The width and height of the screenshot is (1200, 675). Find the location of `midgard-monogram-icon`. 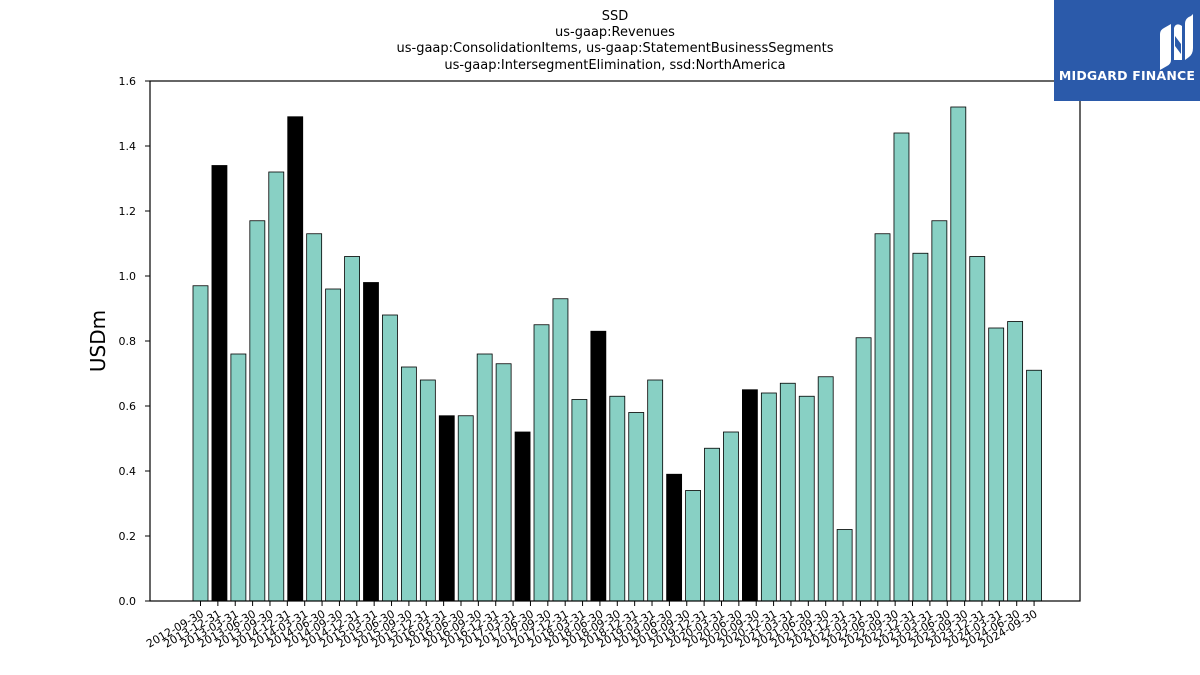

midgard-monogram-icon is located at coordinates (1176, 42).